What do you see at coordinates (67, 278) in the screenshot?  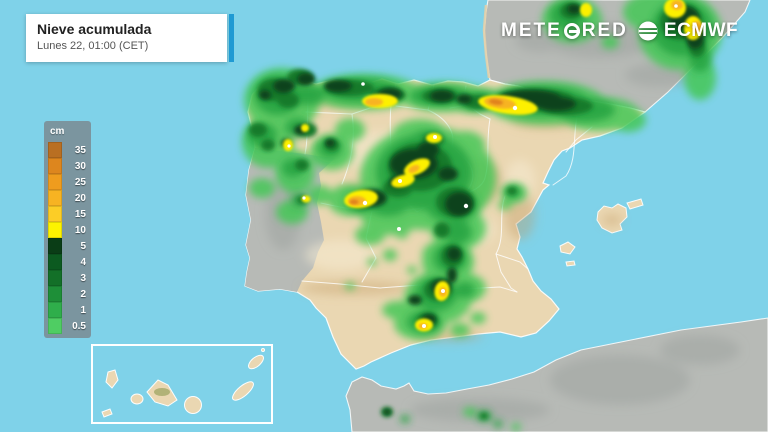 I see `legend-row: 3` at bounding box center [67, 278].